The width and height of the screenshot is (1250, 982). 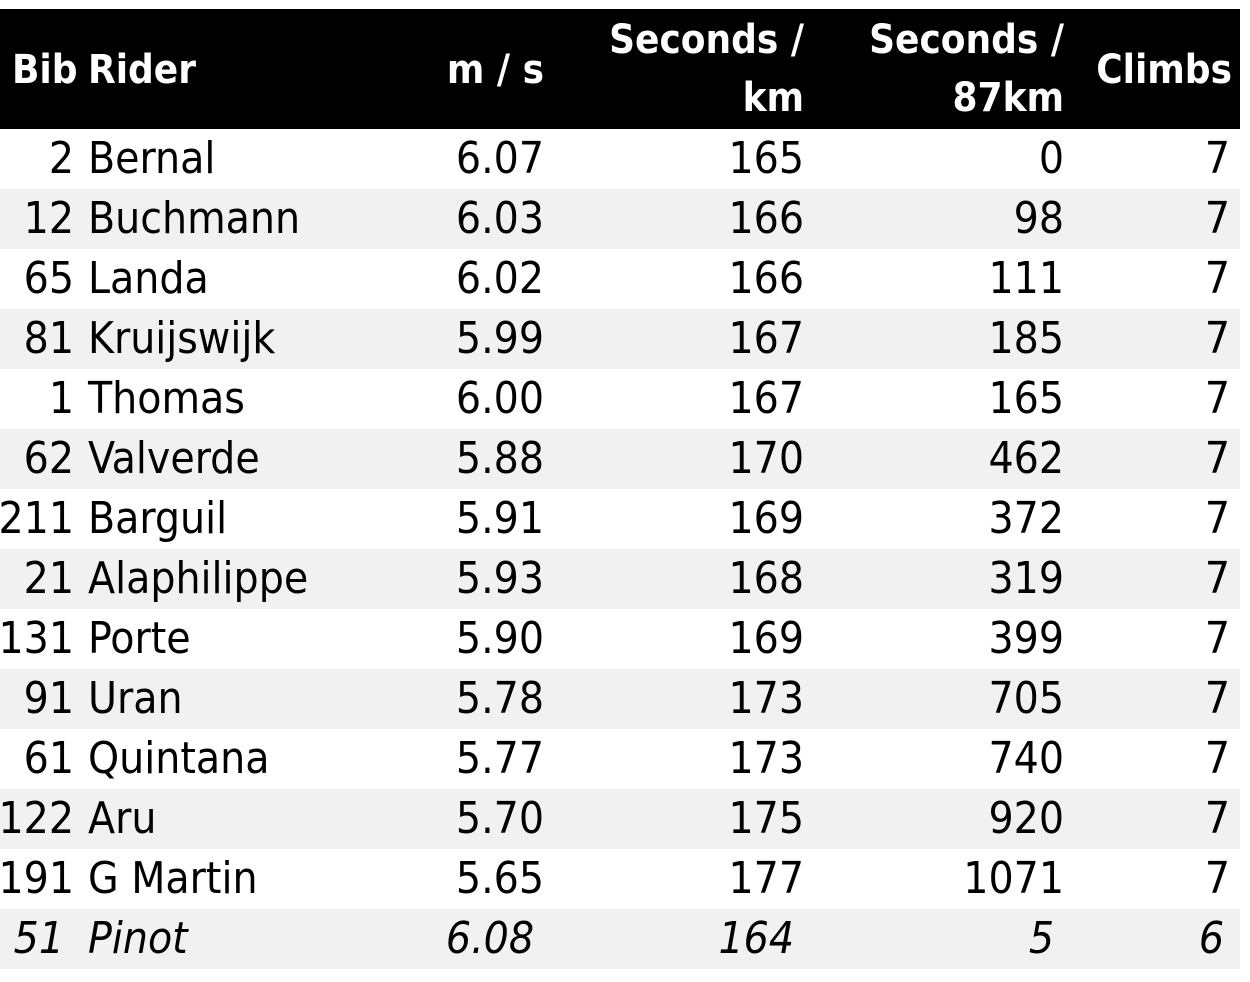 What do you see at coordinates (756, 938) in the screenshot?
I see `seconds-per-km-cell: 164` at bounding box center [756, 938].